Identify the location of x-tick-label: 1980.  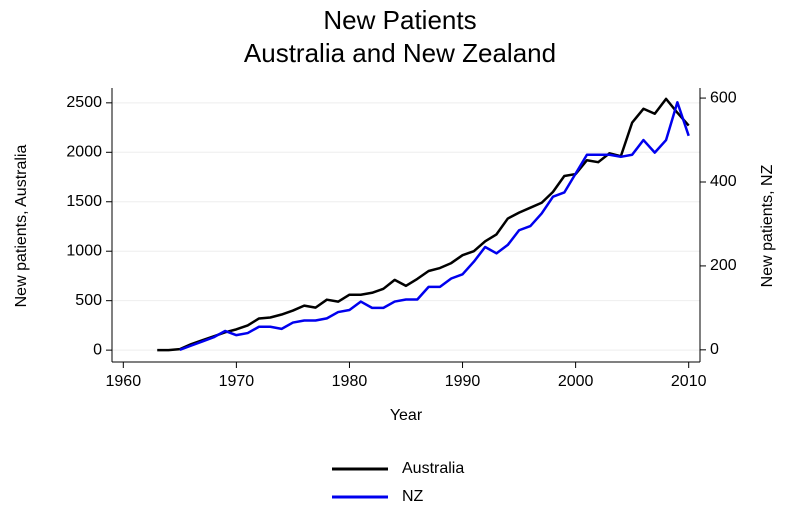
(350, 381).